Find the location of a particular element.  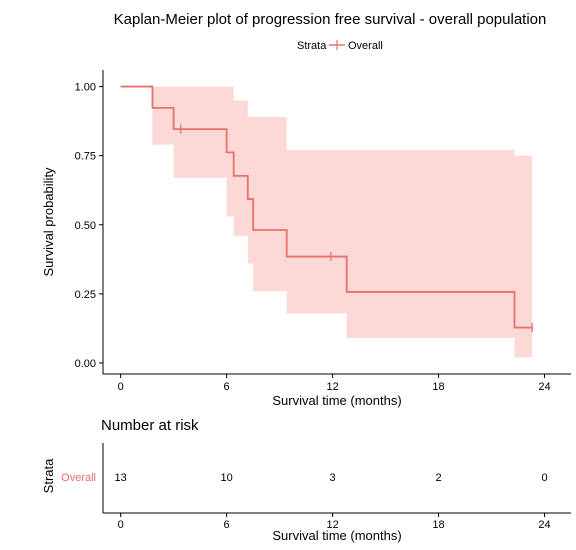

risk-x-ticks: 0 6 12 18 24 is located at coordinates (334, 522).